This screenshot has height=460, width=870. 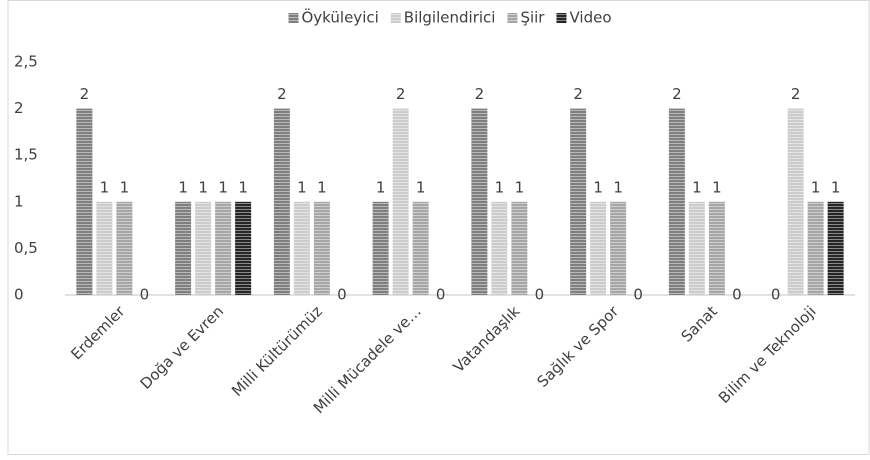 I want to click on legend-label: Öyküleyici, so click(x=340, y=17).